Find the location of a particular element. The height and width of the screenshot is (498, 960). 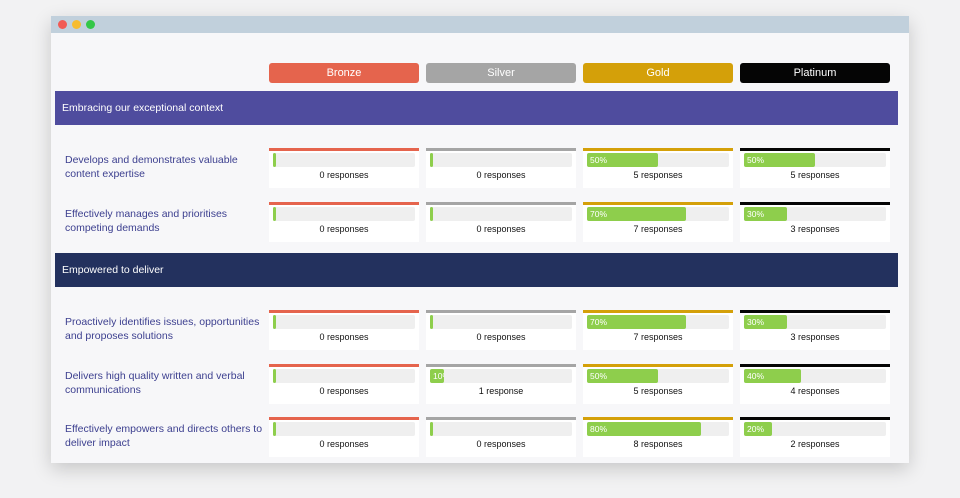

section-header: Embracing our exceptional context is located at coordinates (476, 108).